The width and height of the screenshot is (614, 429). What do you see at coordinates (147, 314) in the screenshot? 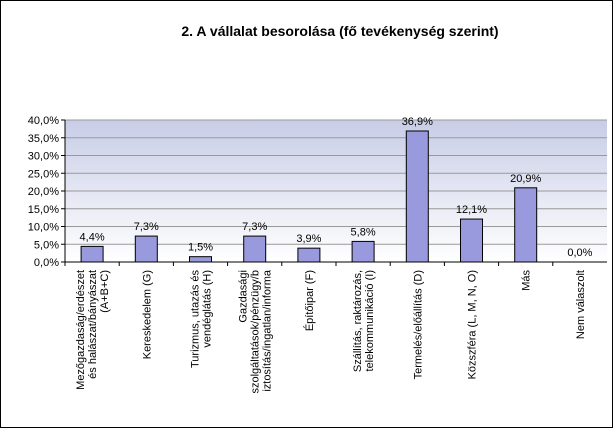
I see `x-tick-label: Kereskedelem (G)` at bounding box center [147, 314].